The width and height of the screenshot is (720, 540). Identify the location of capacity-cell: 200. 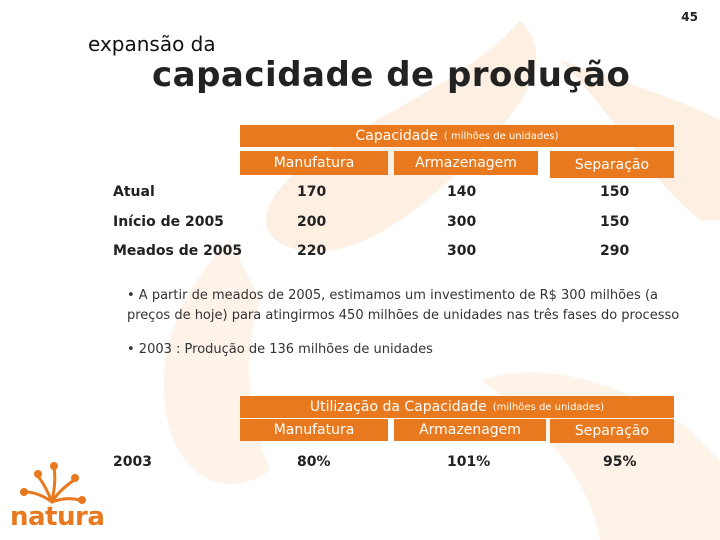
(312, 222).